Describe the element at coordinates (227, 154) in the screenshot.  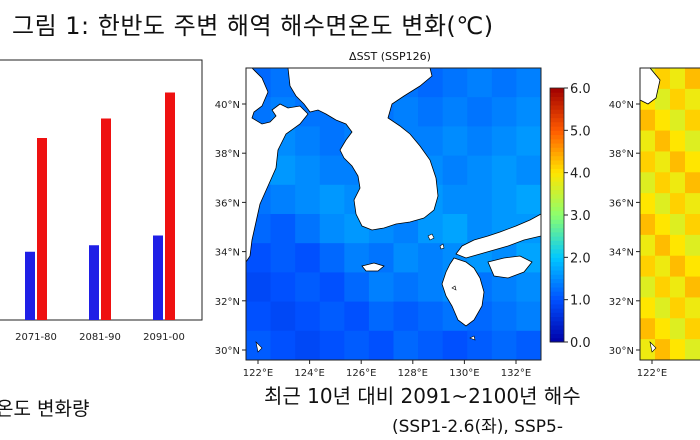
I see `map-y-tick-label: 38°N` at that location.